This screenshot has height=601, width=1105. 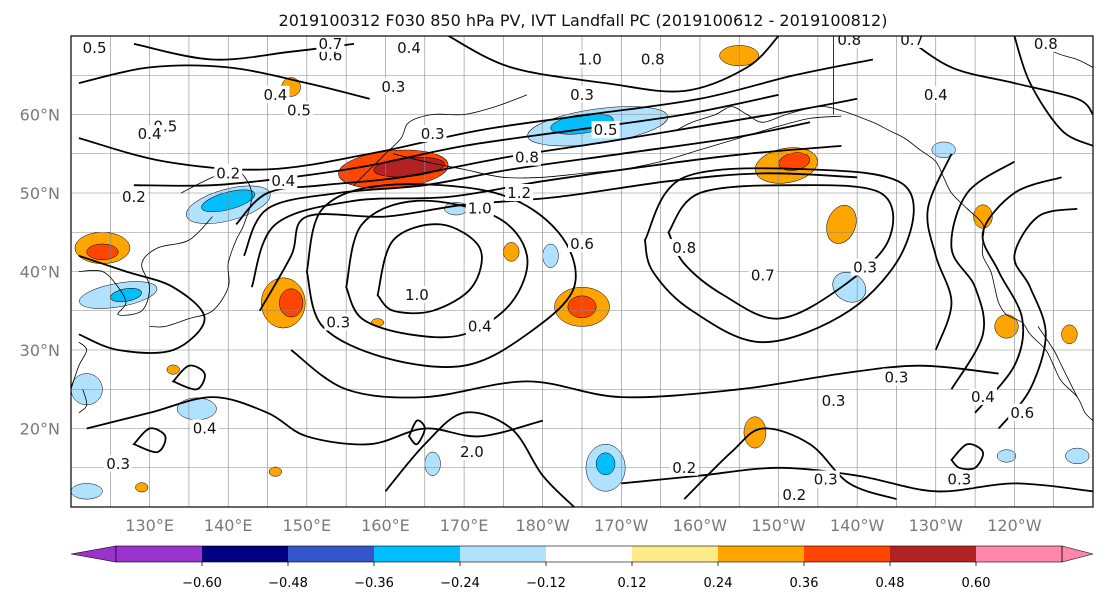 I want to click on contour-label: 0.6, so click(x=582, y=244).